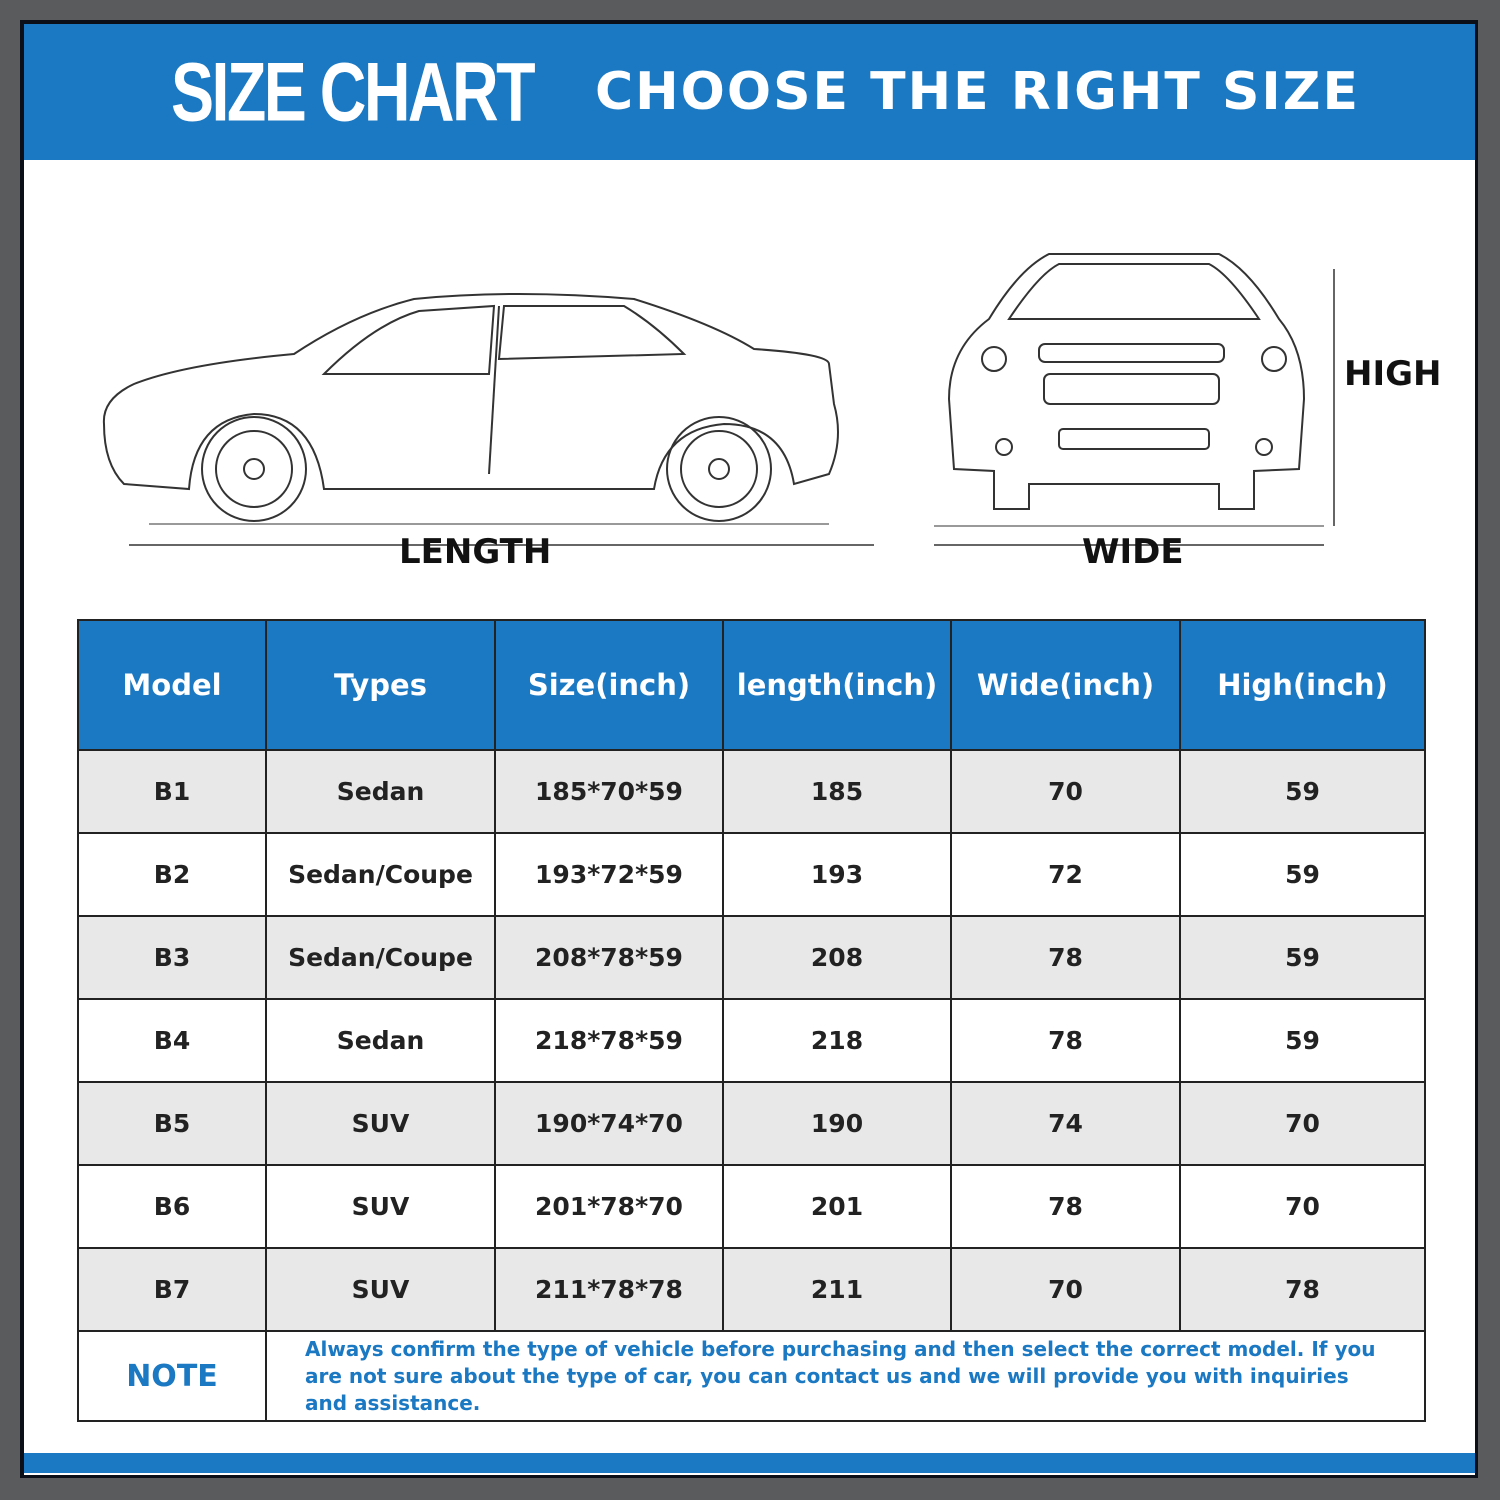  Describe the element at coordinates (609, 1289) in the screenshot. I see `cell-size: 211*78*78` at that location.